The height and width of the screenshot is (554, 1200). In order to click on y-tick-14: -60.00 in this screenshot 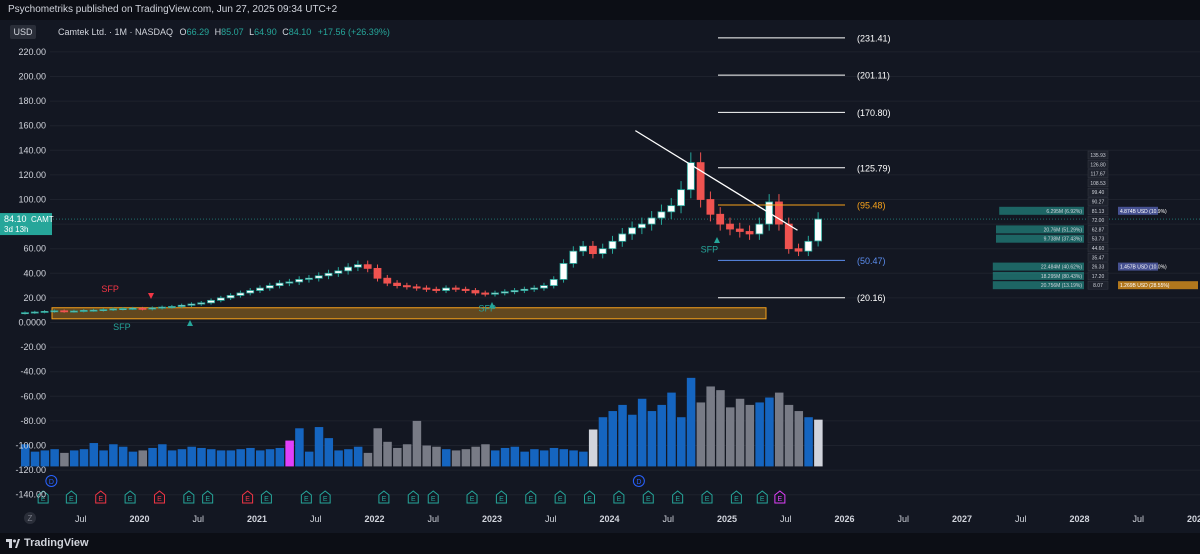, I will do `click(33, 396)`.